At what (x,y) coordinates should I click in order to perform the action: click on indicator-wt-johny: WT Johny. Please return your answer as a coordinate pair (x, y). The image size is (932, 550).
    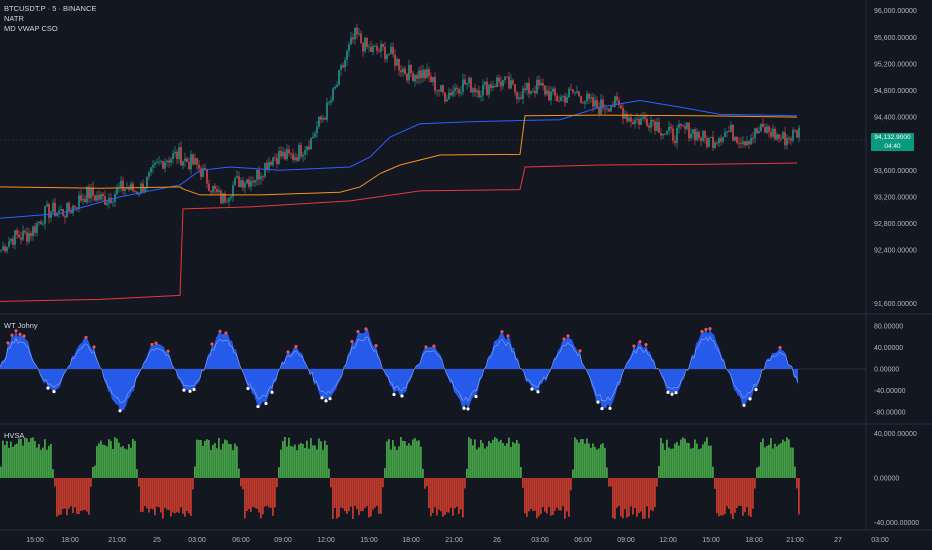
    Looking at the image, I should click on (21, 325).